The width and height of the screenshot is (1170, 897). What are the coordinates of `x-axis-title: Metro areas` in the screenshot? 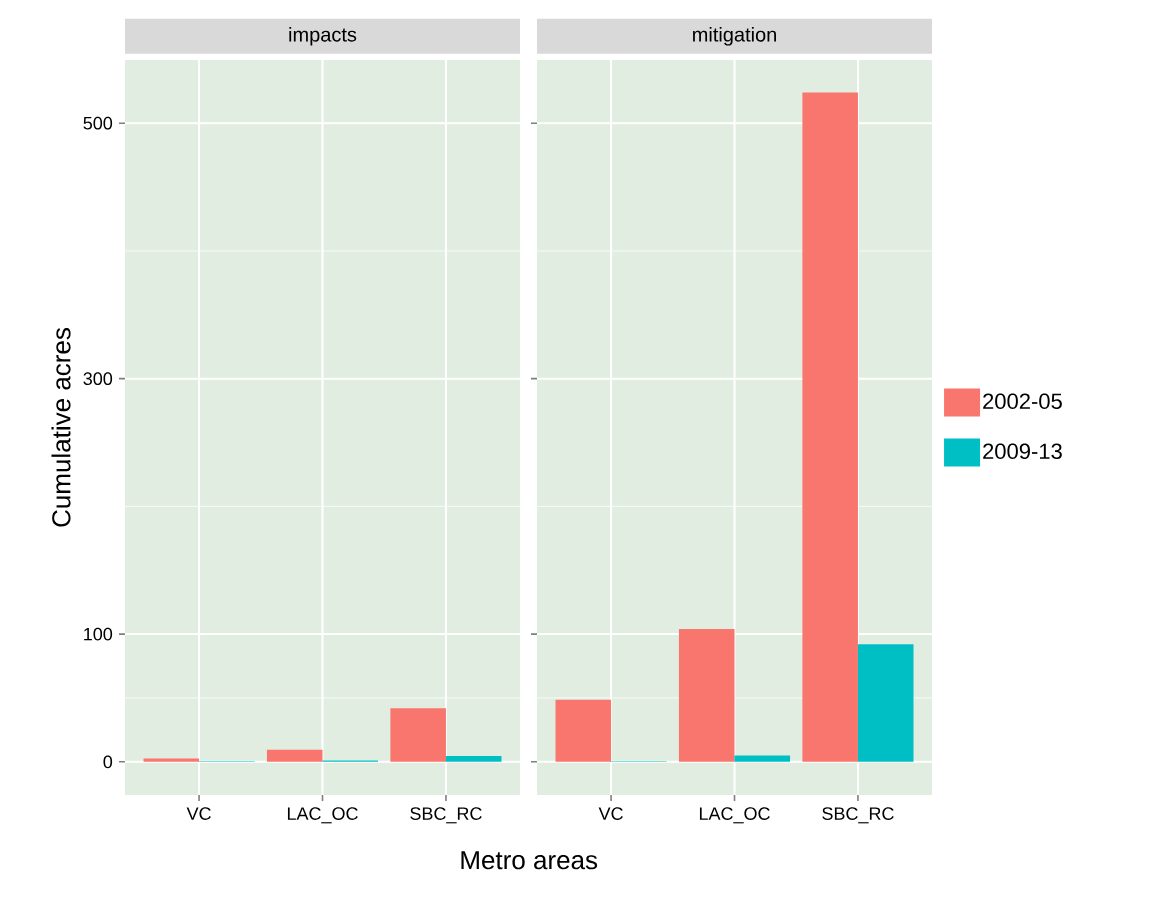 It's located at (529, 860).